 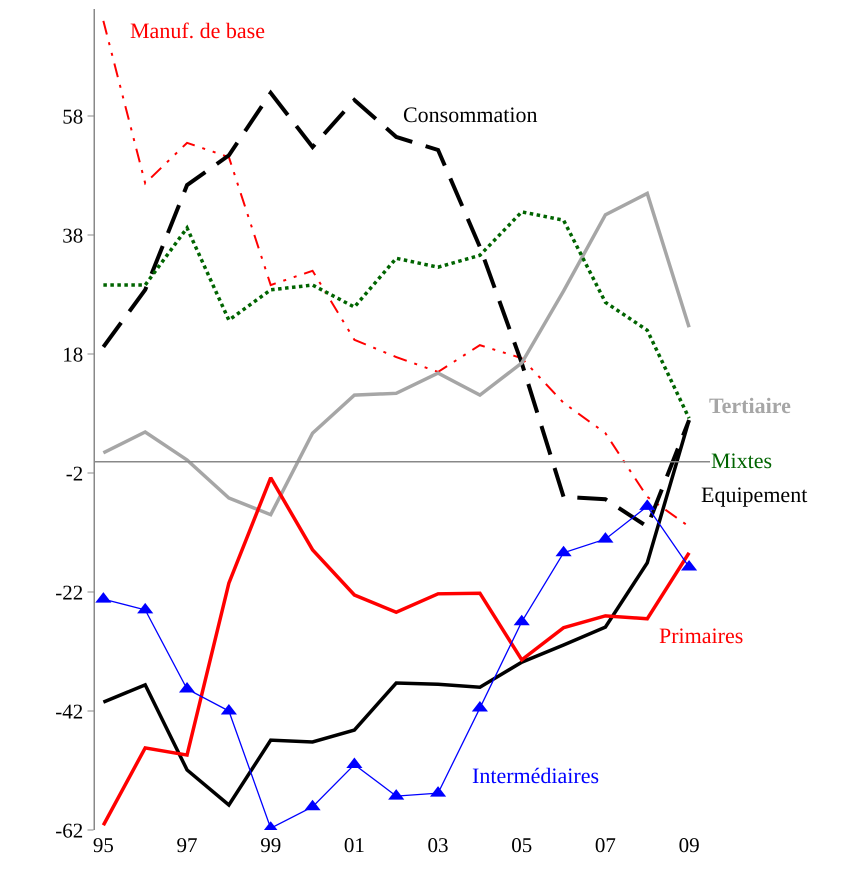 What do you see at coordinates (741, 460) in the screenshot?
I see `series-label: Mixtes` at bounding box center [741, 460].